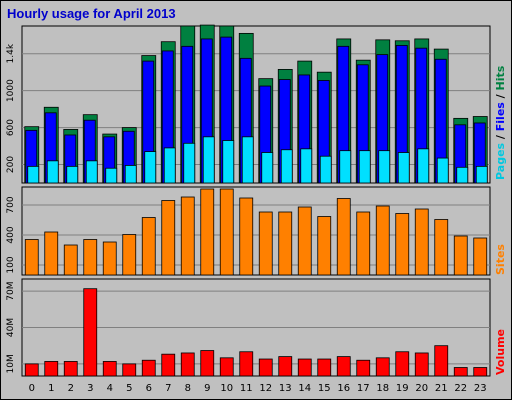  What do you see at coordinates (207, 388) in the screenshot?
I see `x-tick-label-9: 9` at bounding box center [207, 388].